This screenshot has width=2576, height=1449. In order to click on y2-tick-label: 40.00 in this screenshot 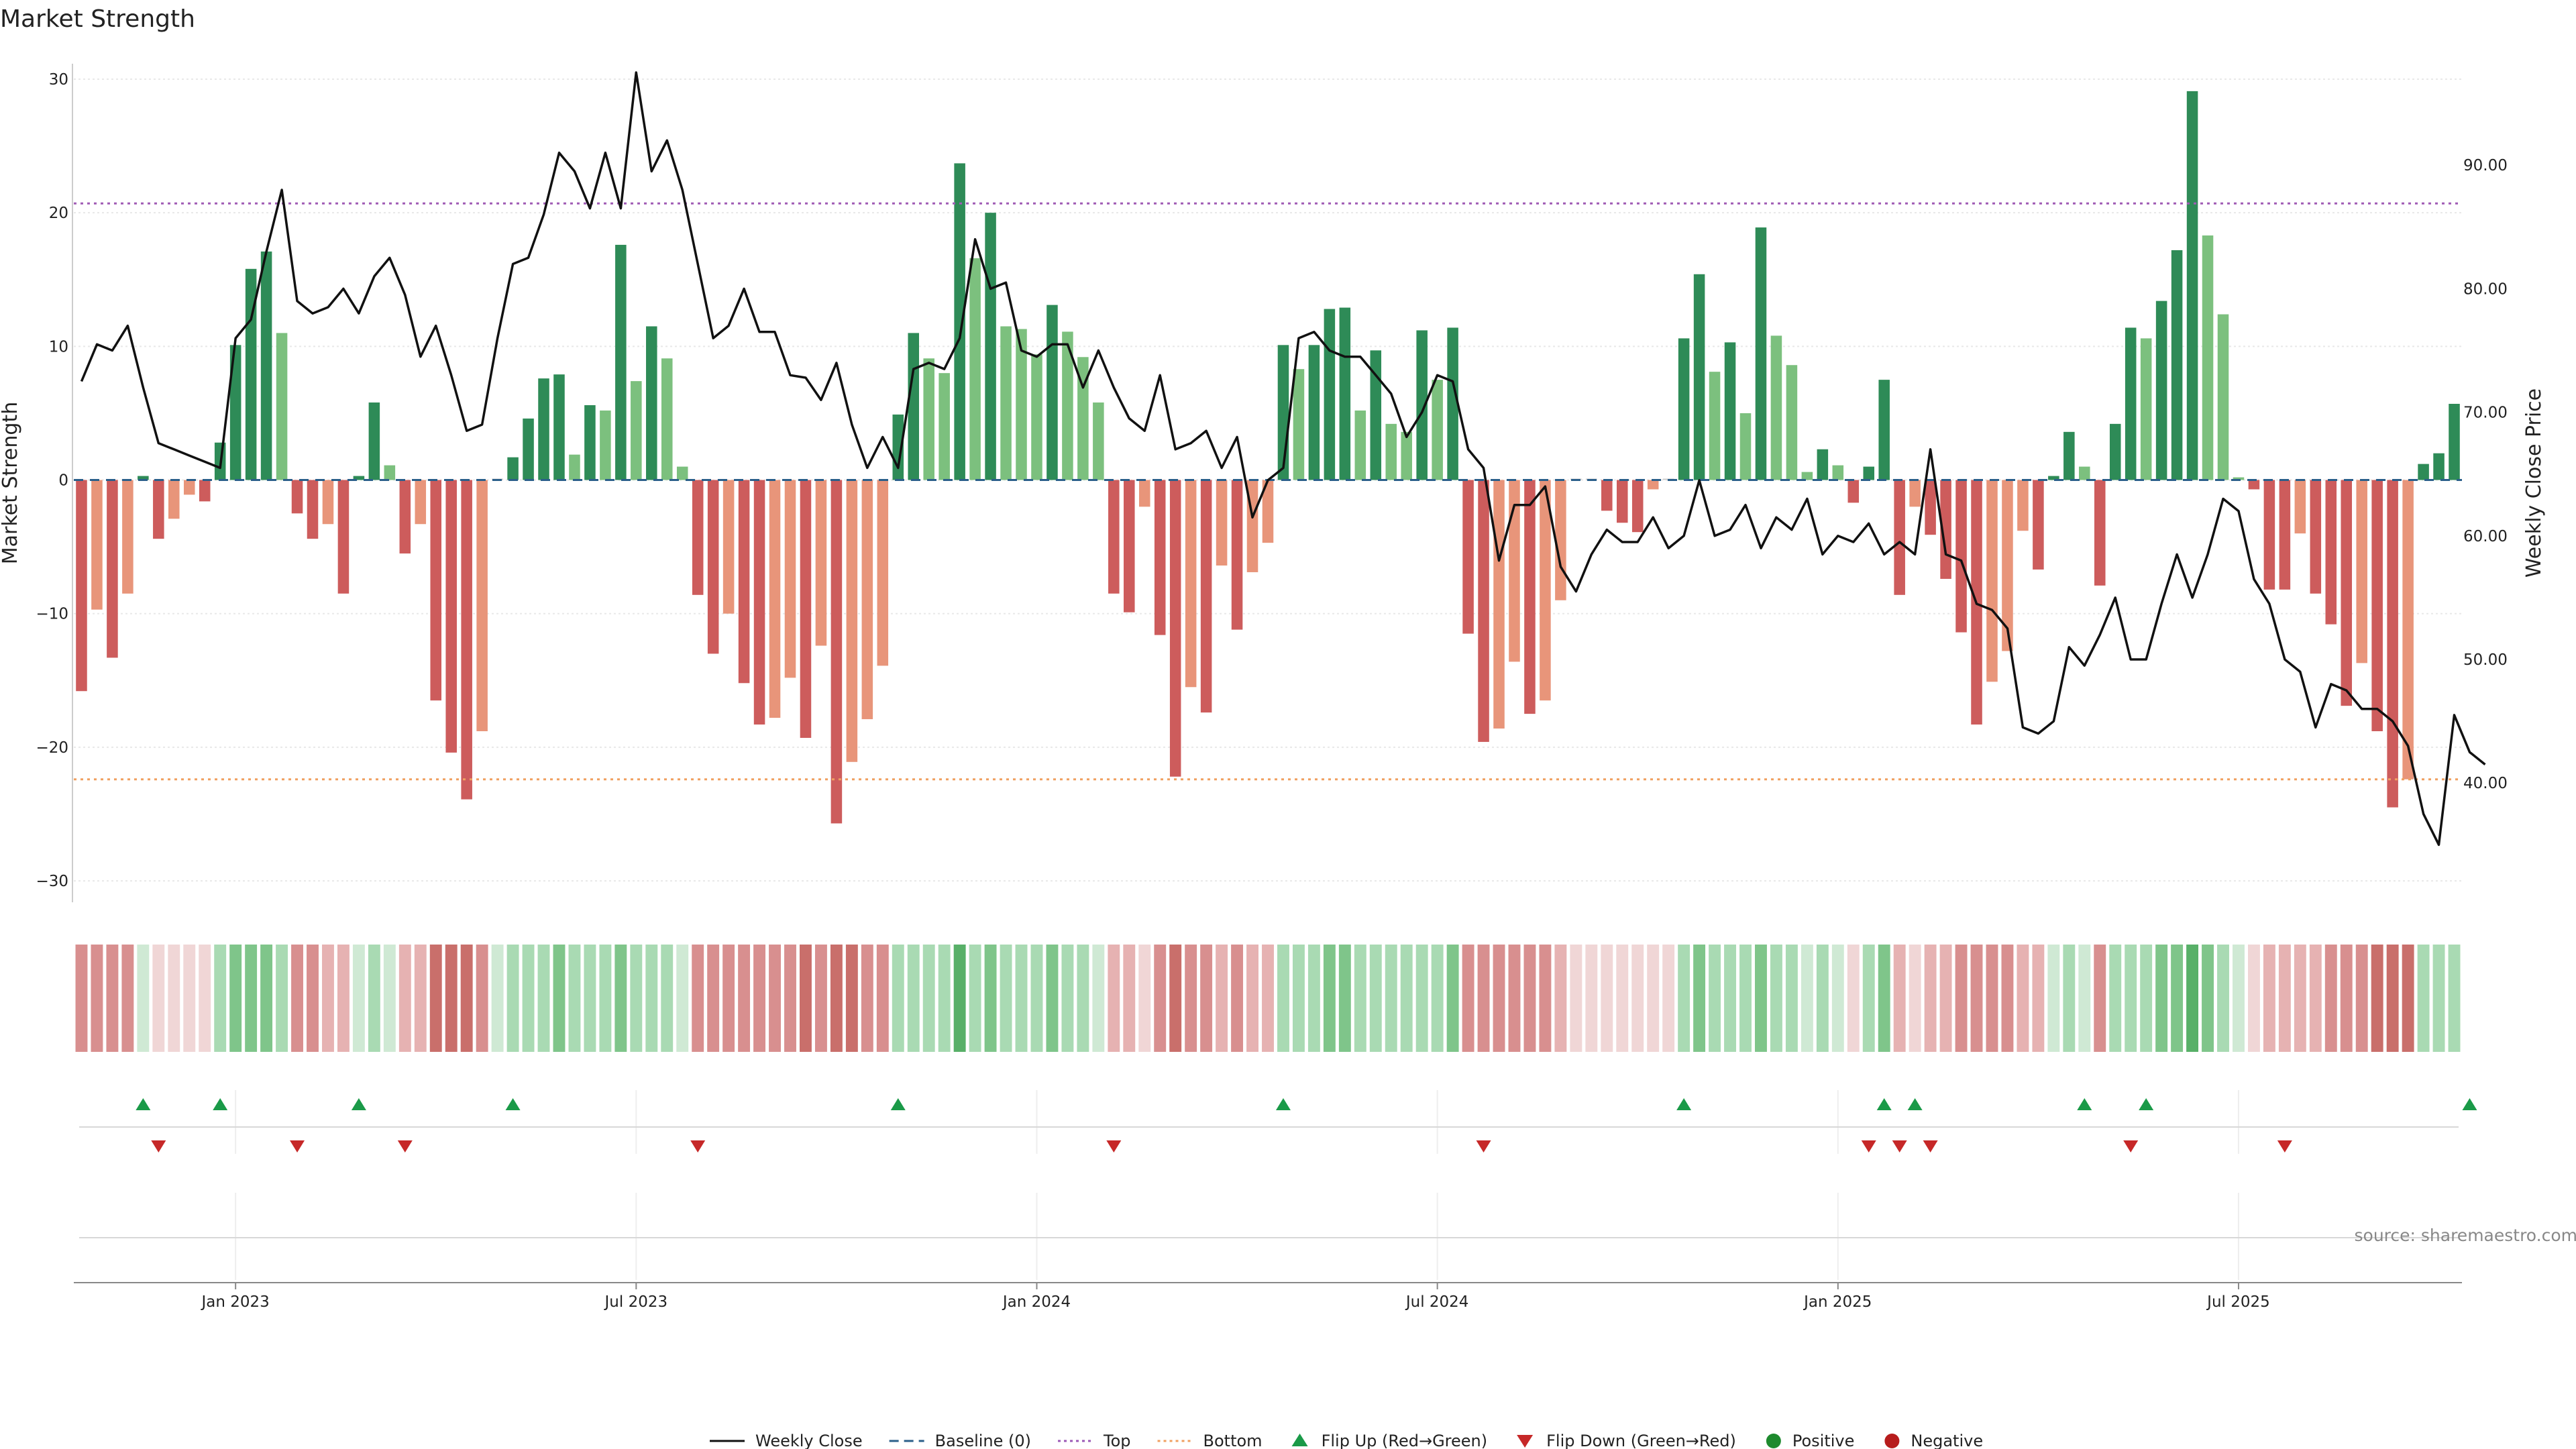, I will do `click(2485, 783)`.